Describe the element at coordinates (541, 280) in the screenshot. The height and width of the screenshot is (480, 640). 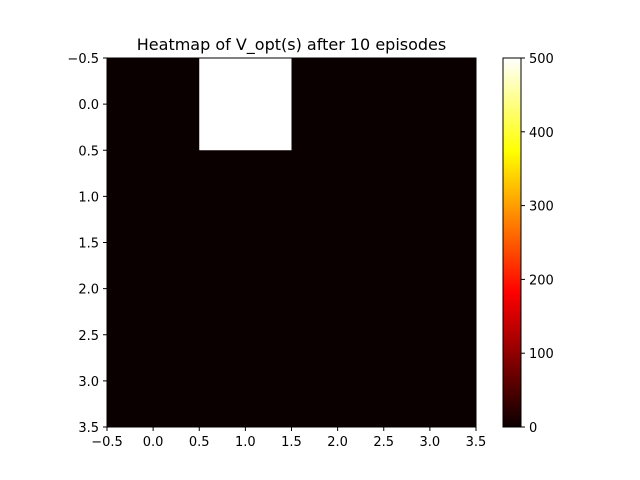
I see `colorbar-tick-label: 200` at that location.